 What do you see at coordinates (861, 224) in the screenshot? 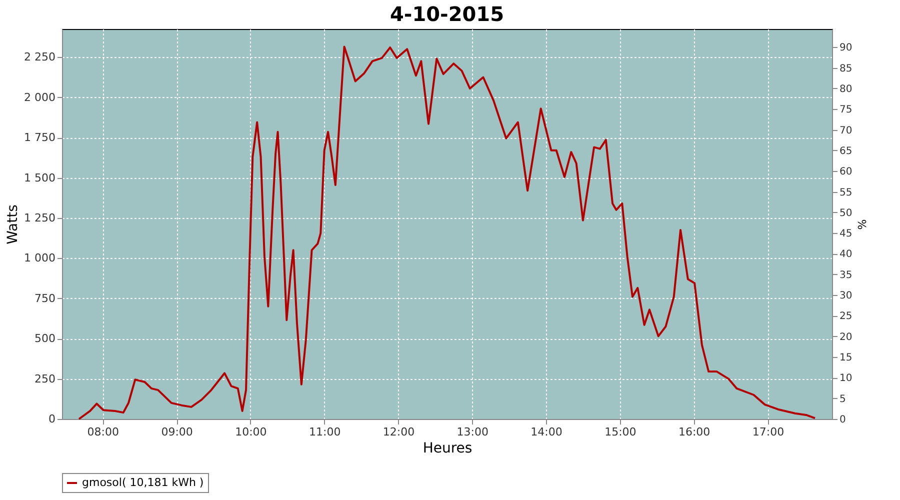
I see `y2-axis-title: %` at bounding box center [861, 224].